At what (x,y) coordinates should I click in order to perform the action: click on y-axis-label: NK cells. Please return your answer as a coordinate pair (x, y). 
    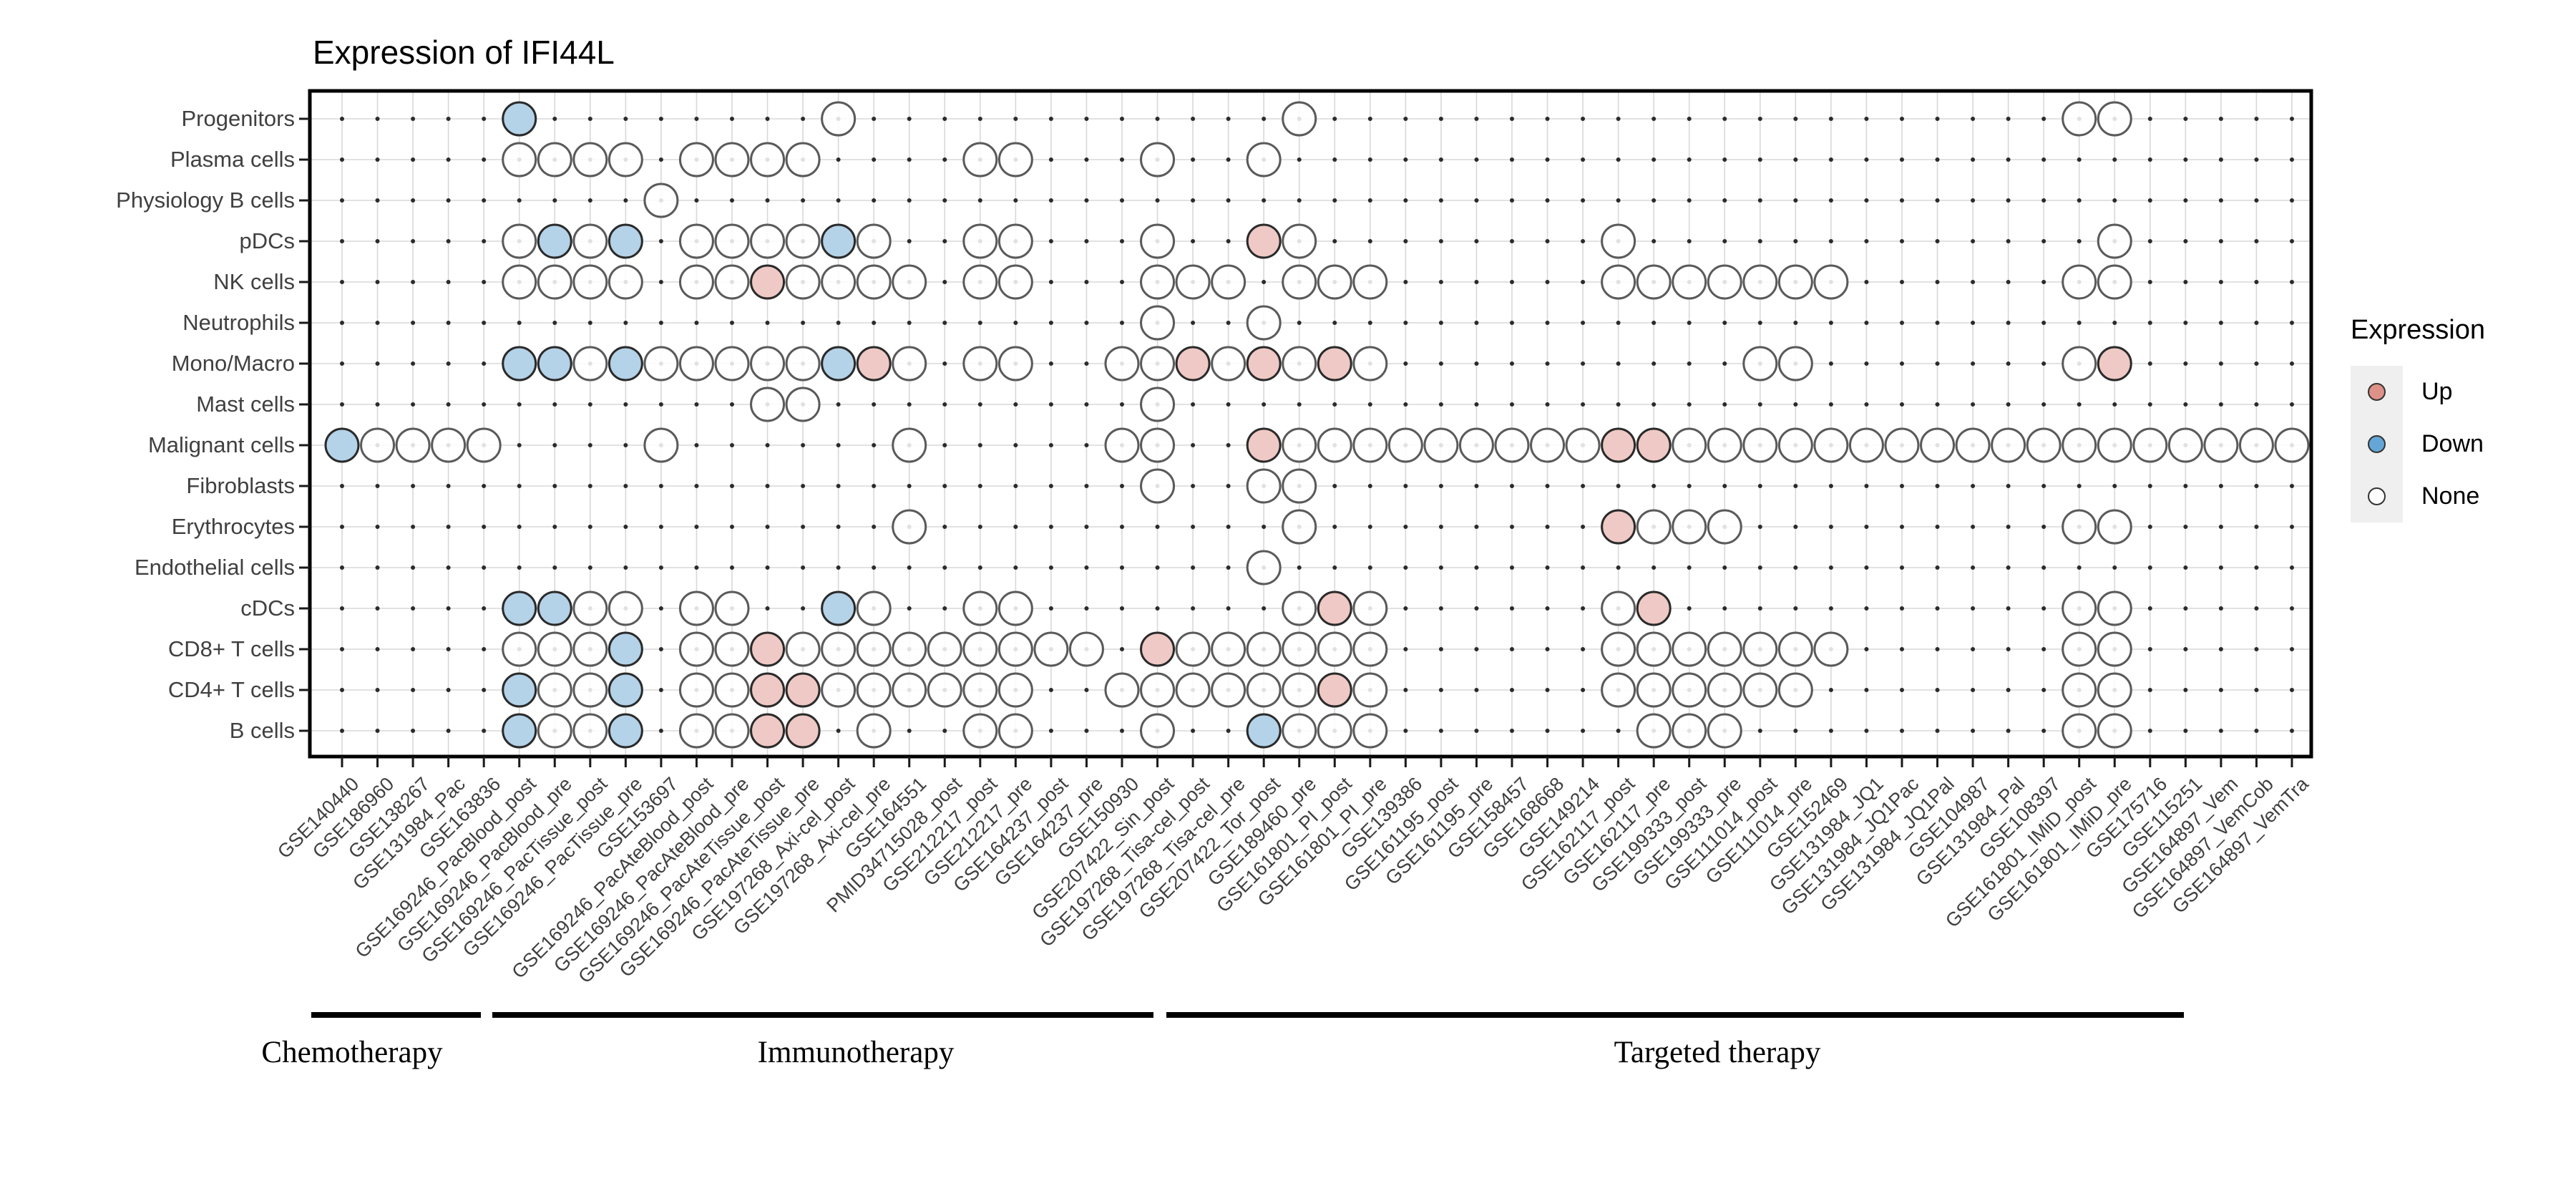
    Looking at the image, I should click on (254, 281).